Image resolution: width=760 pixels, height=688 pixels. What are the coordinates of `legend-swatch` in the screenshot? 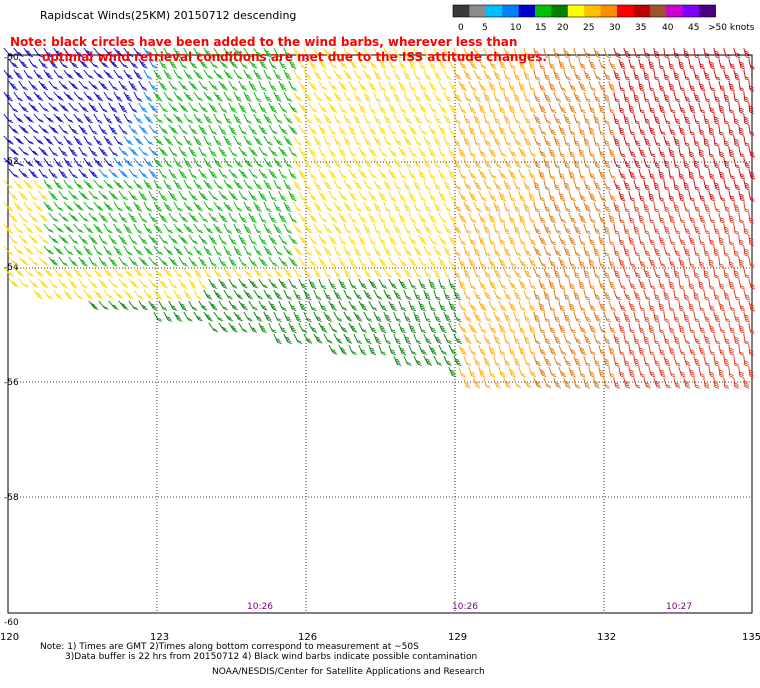 It's located at (560, 11).